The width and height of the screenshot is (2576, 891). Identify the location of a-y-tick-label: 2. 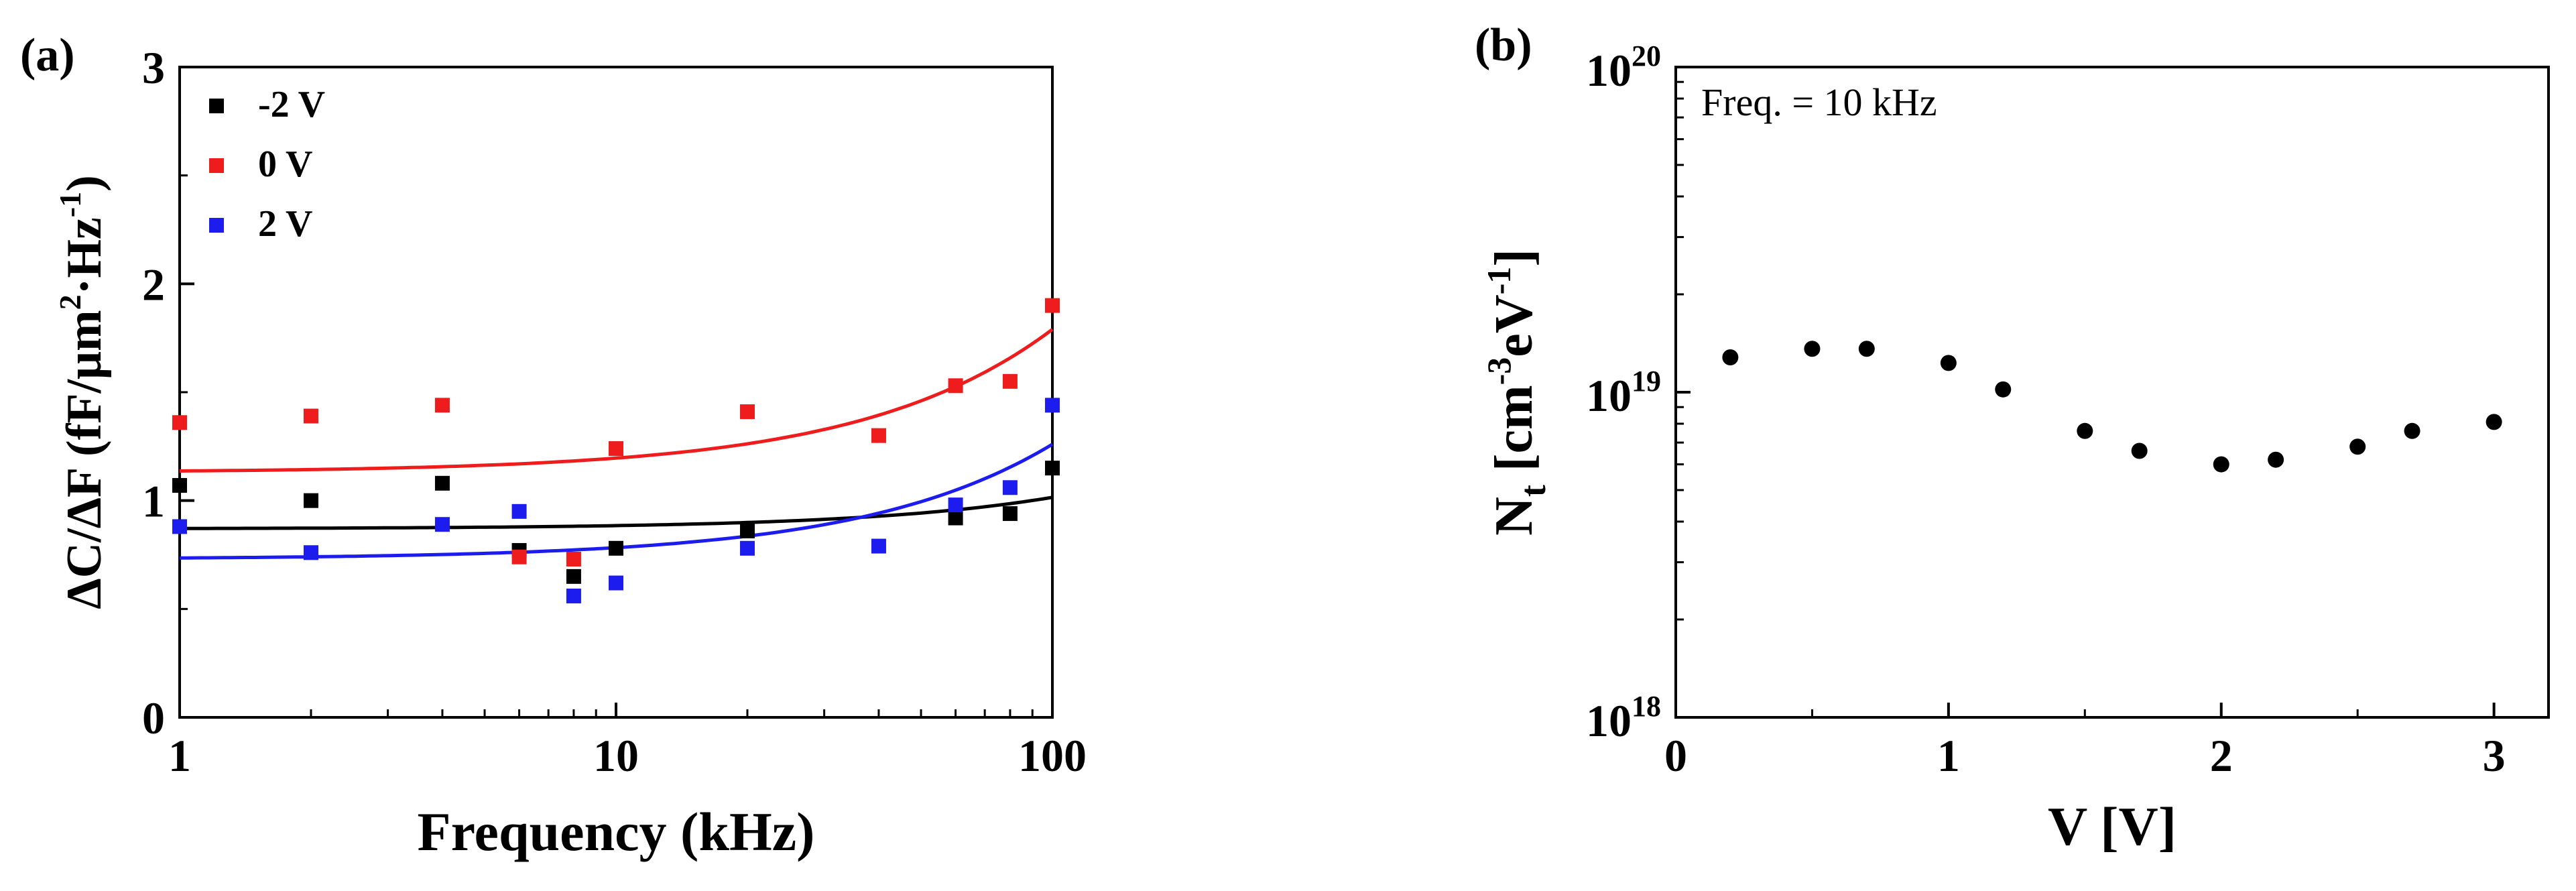
(154, 284).